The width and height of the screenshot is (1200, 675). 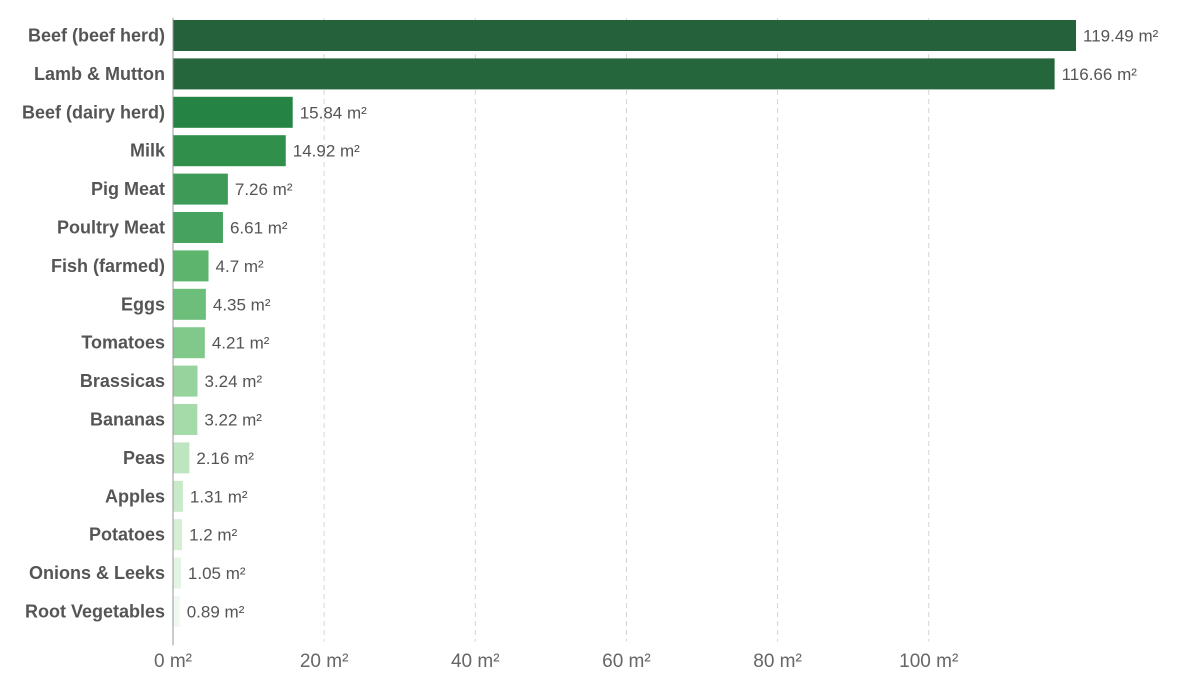 What do you see at coordinates (626, 661) in the screenshot?
I see `x-tick-label: 60 m²` at bounding box center [626, 661].